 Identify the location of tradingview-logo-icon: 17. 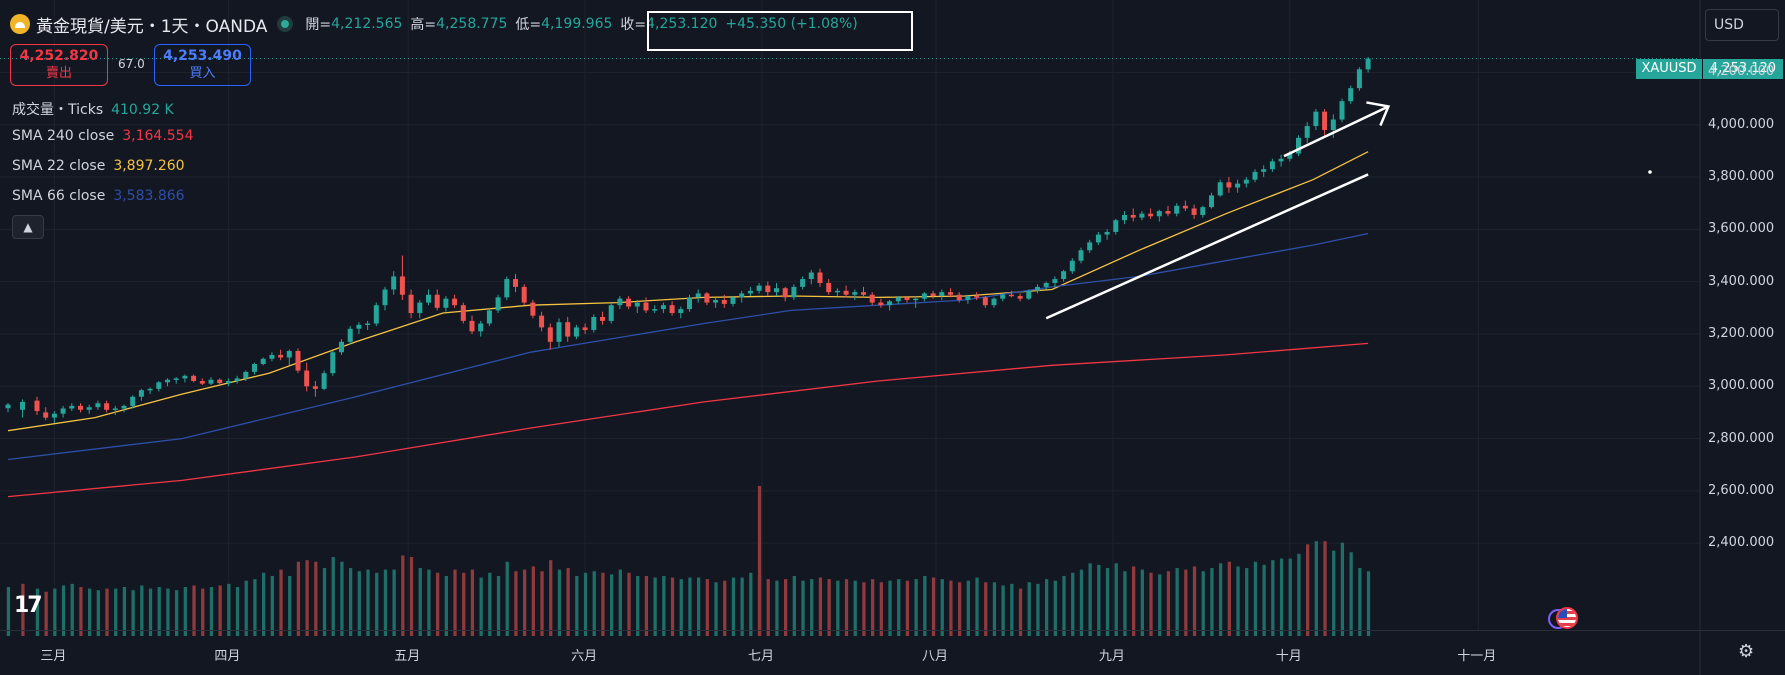
(28, 605).